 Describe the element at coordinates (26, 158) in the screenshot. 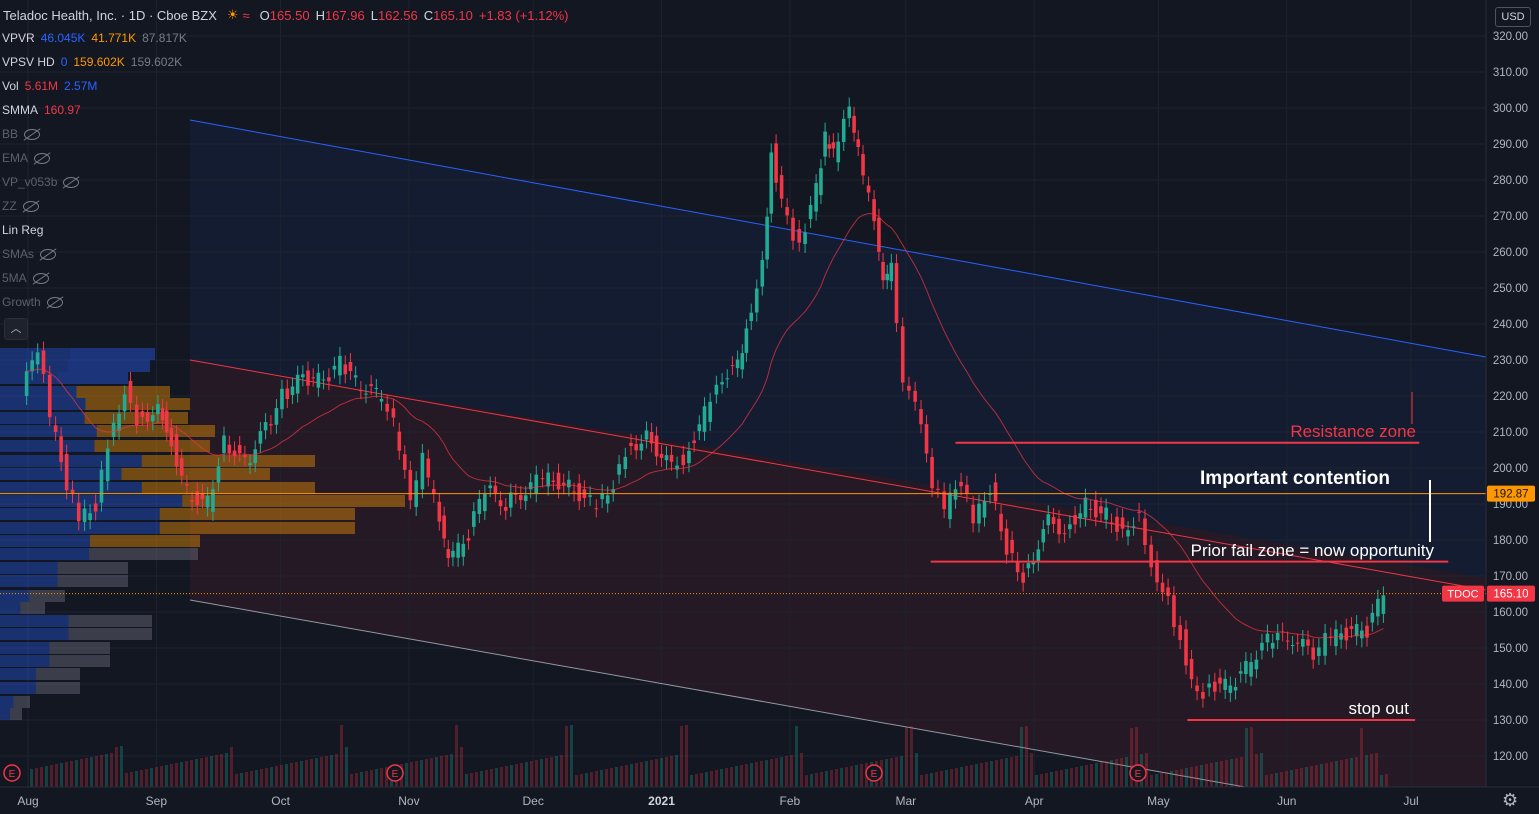

I see `indicator-row: EMA` at that location.